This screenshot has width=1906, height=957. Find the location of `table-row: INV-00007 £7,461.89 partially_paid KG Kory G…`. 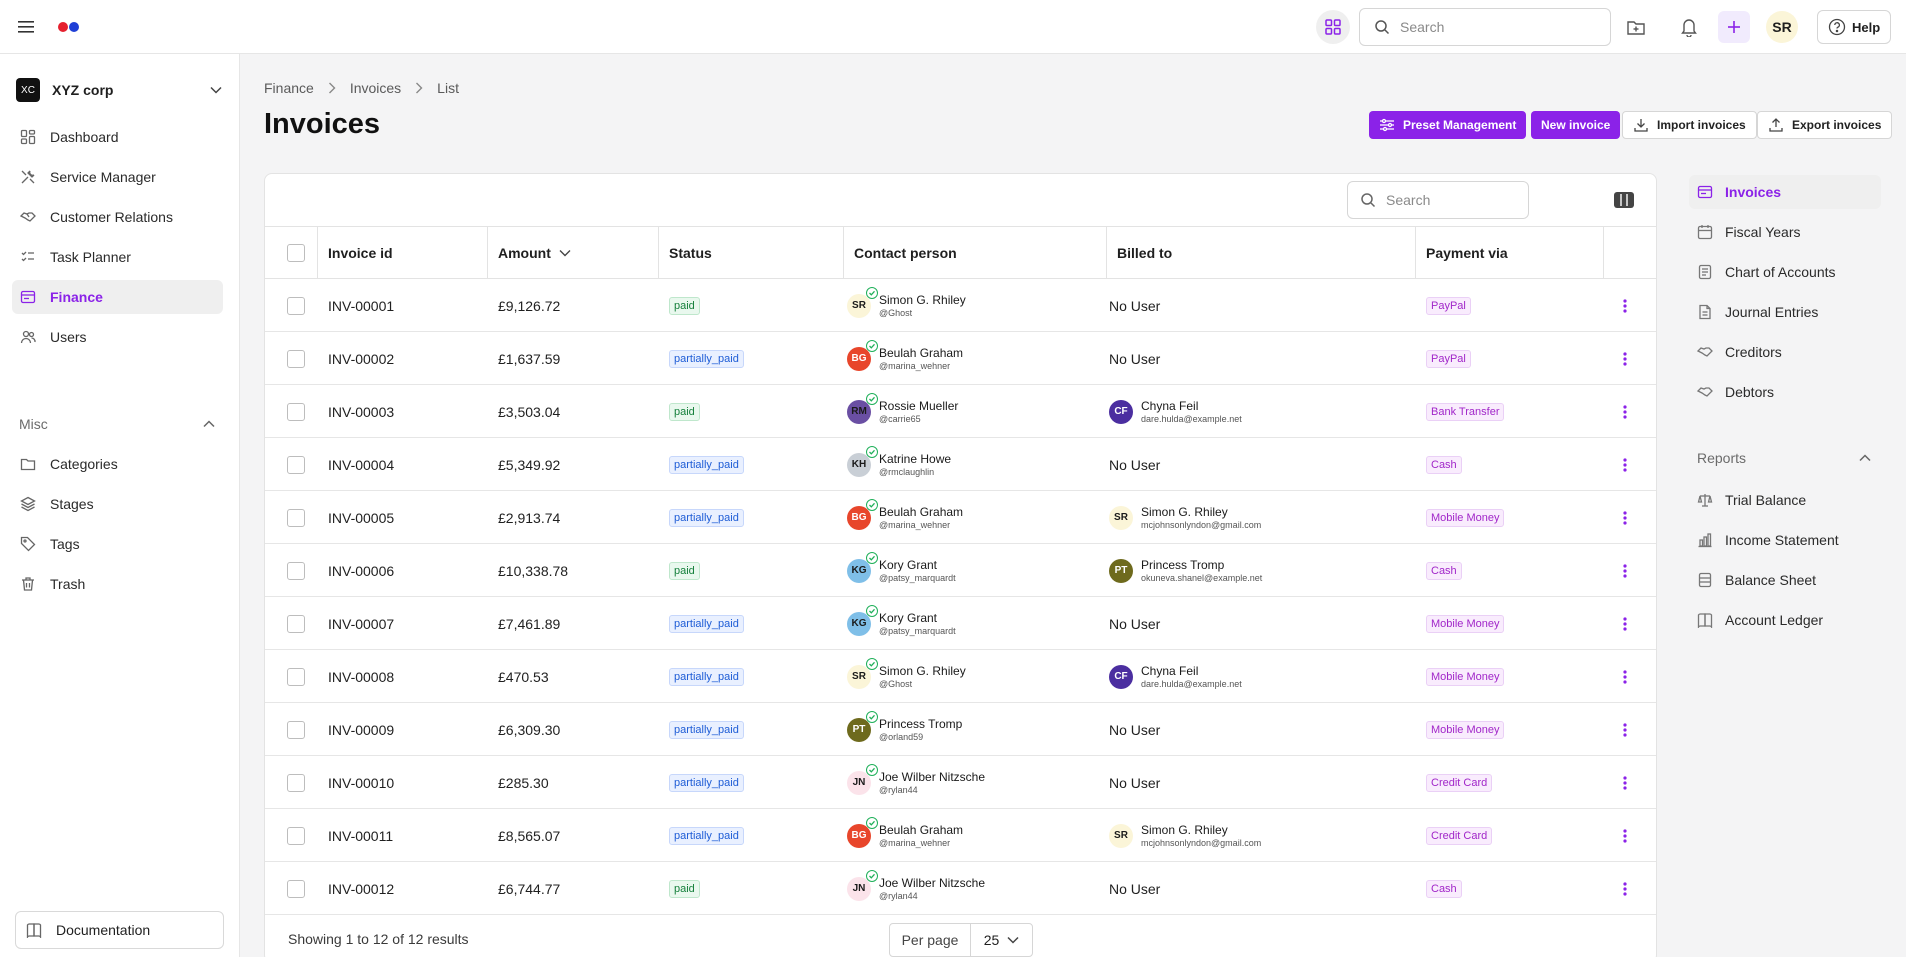

table-row: INV-00007 £7,461.89 partially_paid KG Kory G… is located at coordinates (960, 623).